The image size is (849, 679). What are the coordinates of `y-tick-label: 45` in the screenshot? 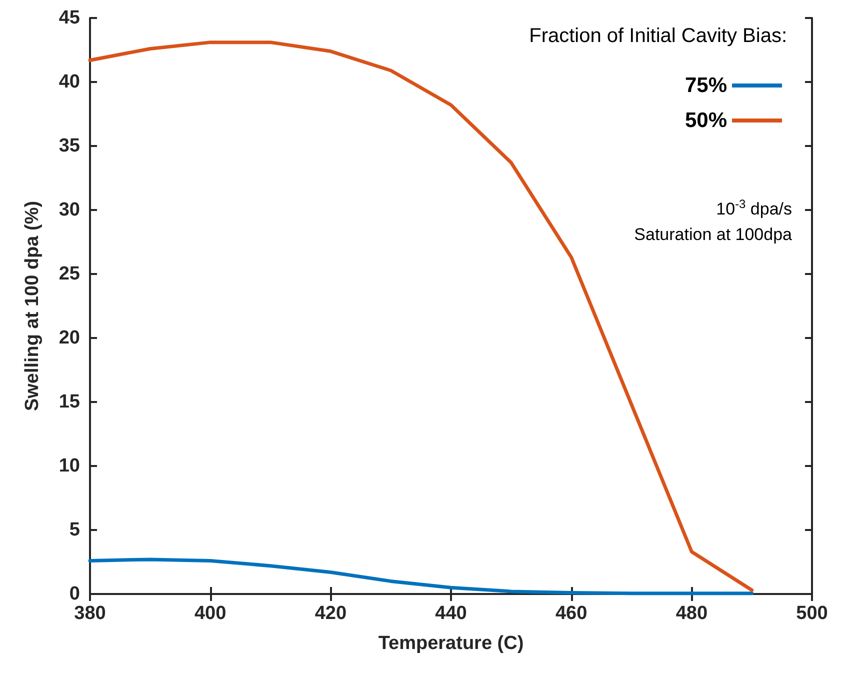 It's located at (69, 18).